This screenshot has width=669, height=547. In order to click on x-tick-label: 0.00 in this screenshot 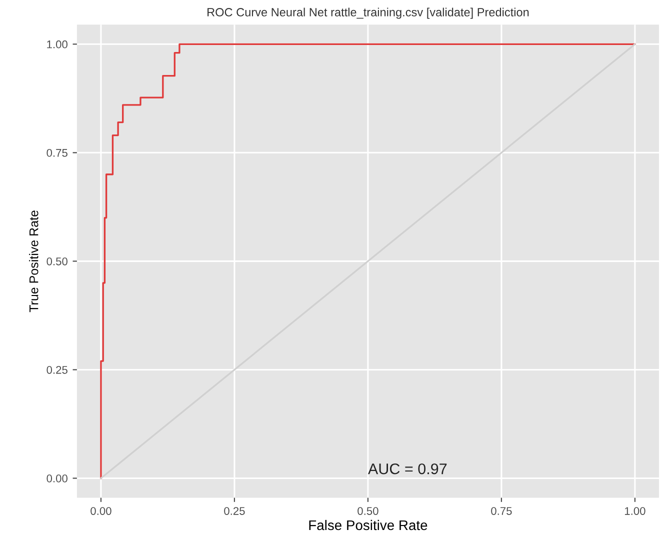, I will do `click(101, 511)`.